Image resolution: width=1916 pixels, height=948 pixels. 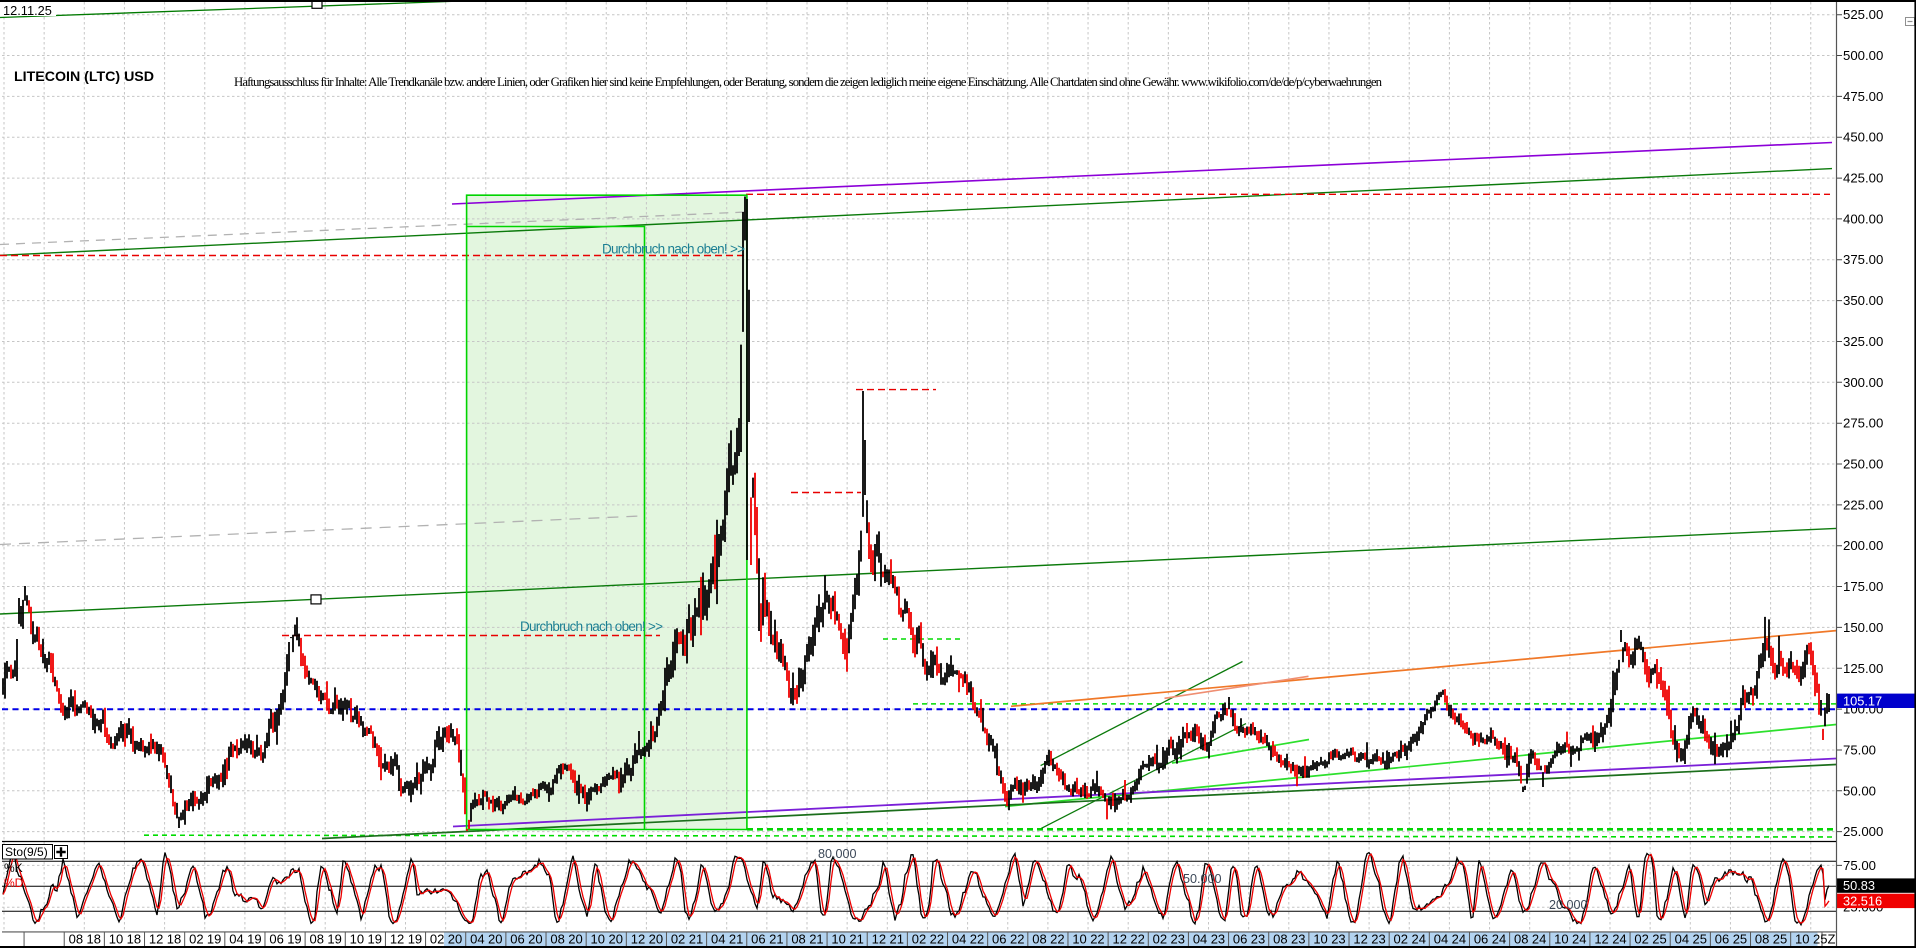 What do you see at coordinates (1863, 504) in the screenshot?
I see `svg-text: 225.00` at bounding box center [1863, 504].